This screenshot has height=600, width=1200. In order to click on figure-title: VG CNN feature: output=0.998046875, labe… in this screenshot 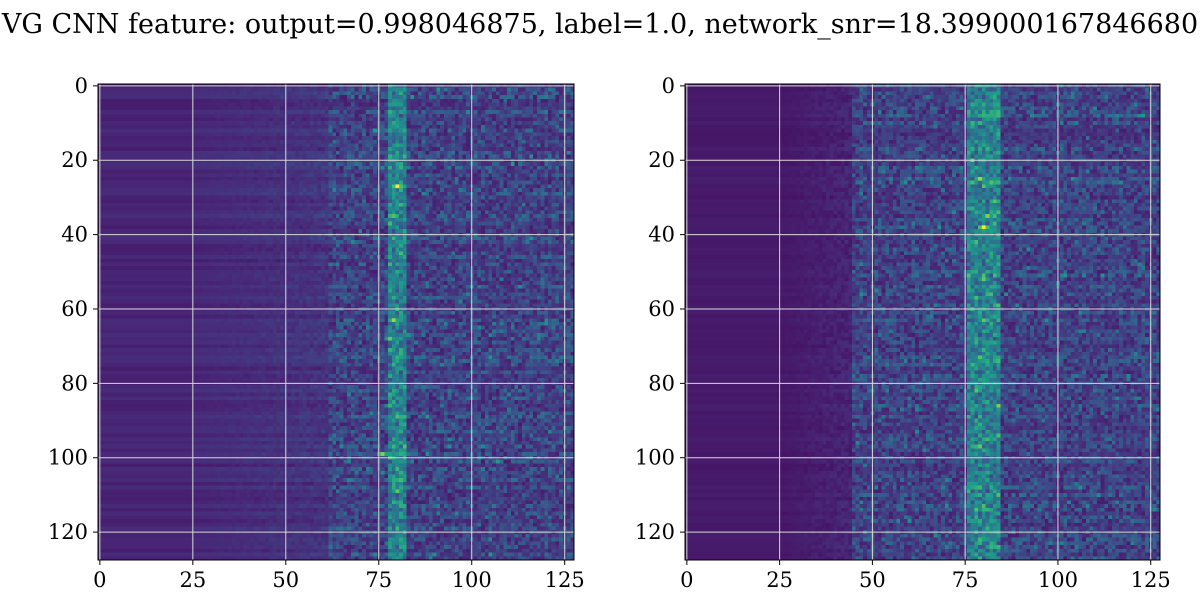, I will do `click(599, 24)`.